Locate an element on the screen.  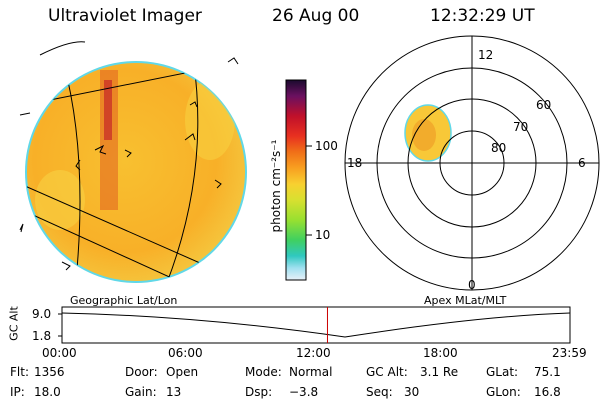
dsp-label: Dsp: is located at coordinates (259, 392).